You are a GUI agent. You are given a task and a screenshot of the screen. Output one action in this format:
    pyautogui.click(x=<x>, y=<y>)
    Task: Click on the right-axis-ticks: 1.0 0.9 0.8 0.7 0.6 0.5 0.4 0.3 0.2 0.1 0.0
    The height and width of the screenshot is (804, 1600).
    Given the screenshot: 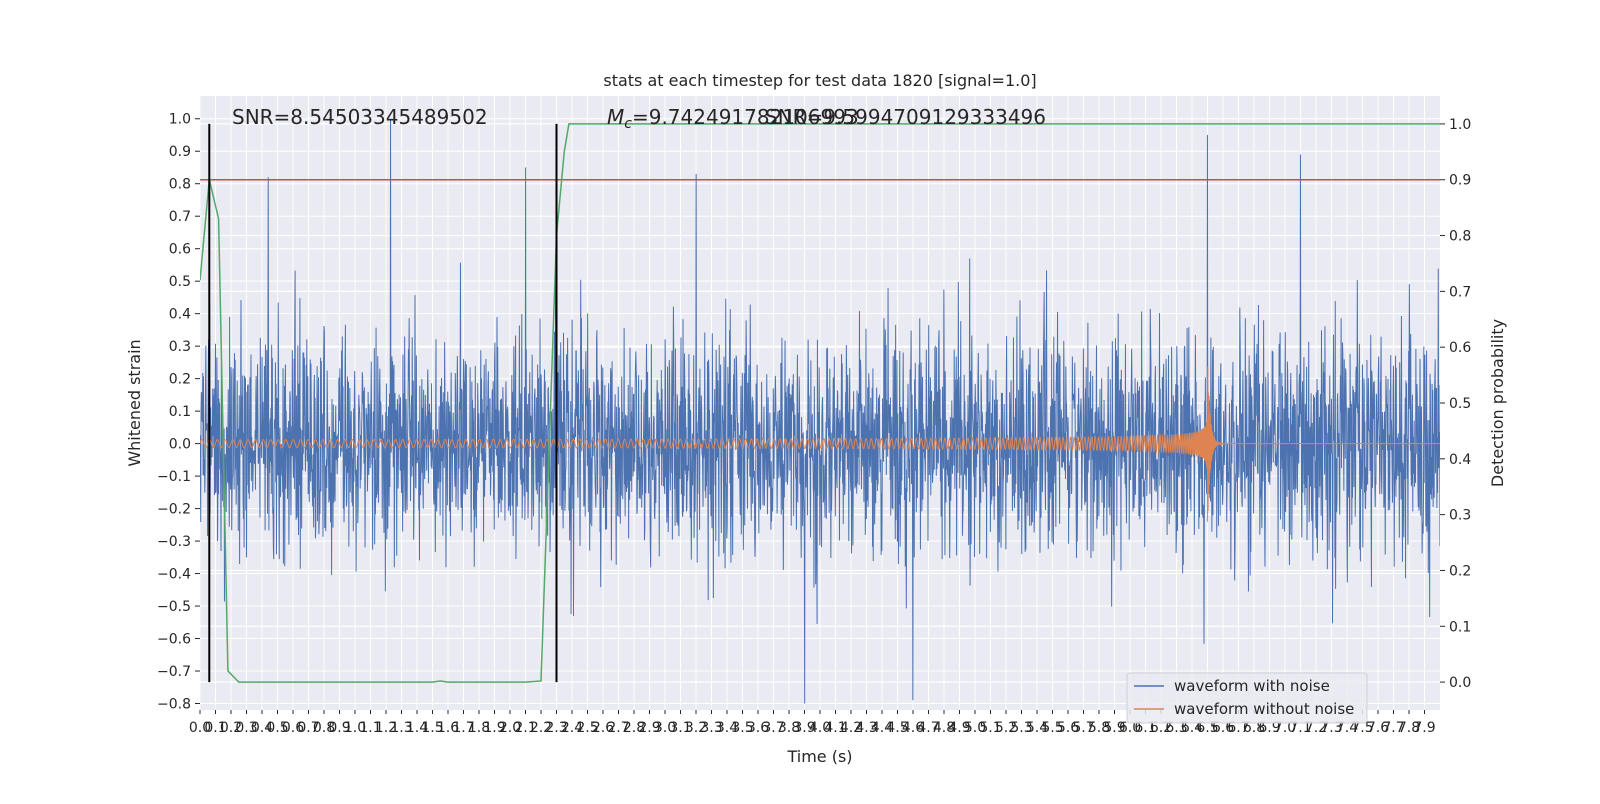 What is the action you would take?
    pyautogui.click(x=1455, y=404)
    